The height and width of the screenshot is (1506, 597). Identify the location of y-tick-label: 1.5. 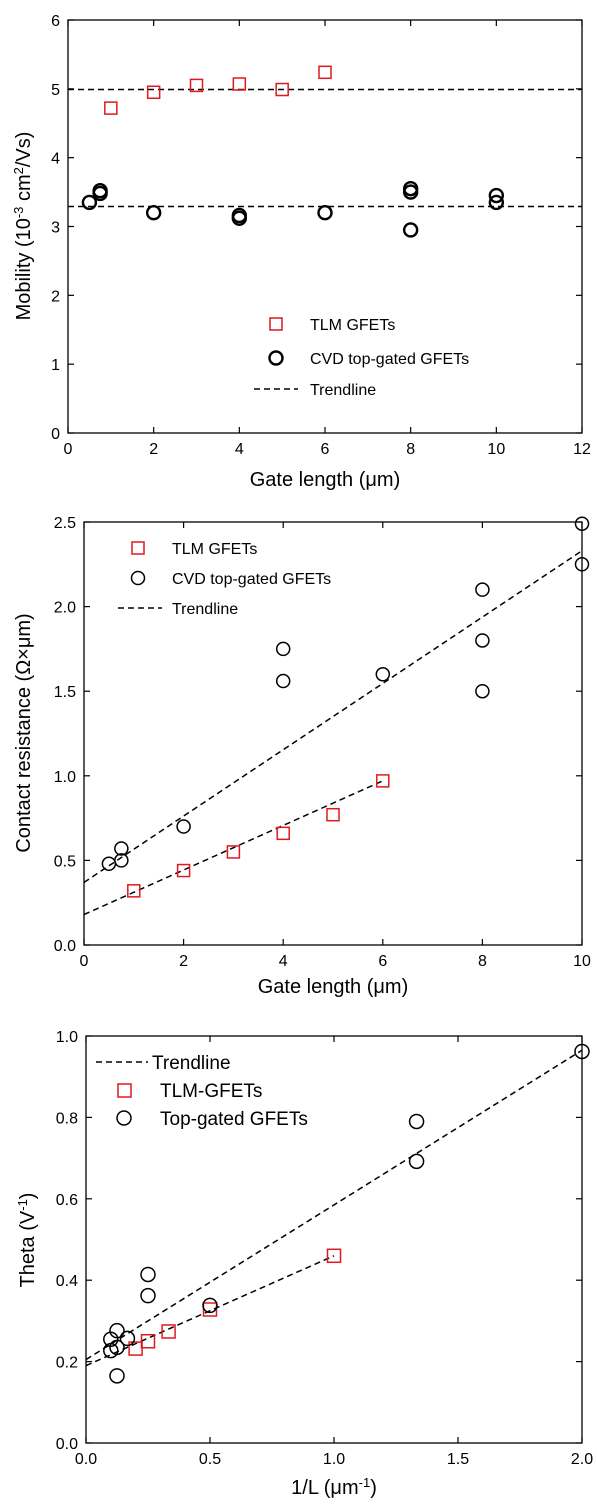
(65, 692).